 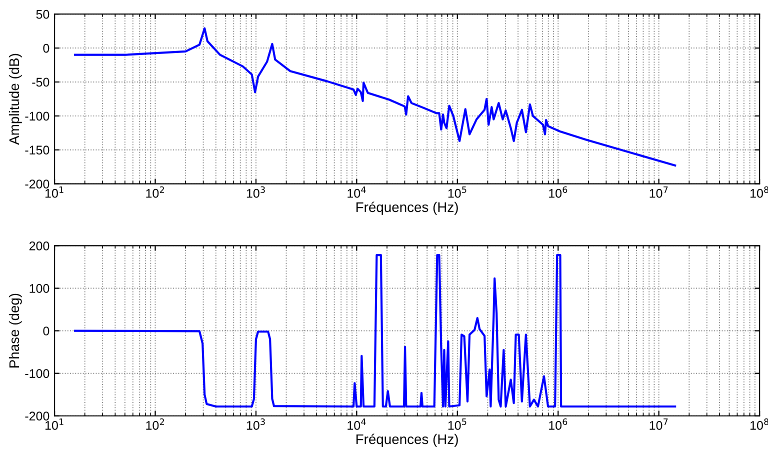 I want to click on y-axis-title: Phase (deg), so click(x=15, y=331).